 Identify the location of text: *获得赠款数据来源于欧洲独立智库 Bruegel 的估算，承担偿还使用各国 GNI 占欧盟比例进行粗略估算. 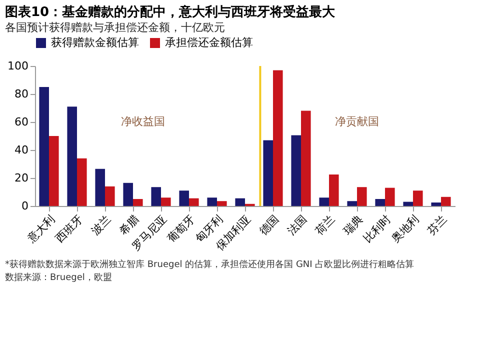
(209, 264).